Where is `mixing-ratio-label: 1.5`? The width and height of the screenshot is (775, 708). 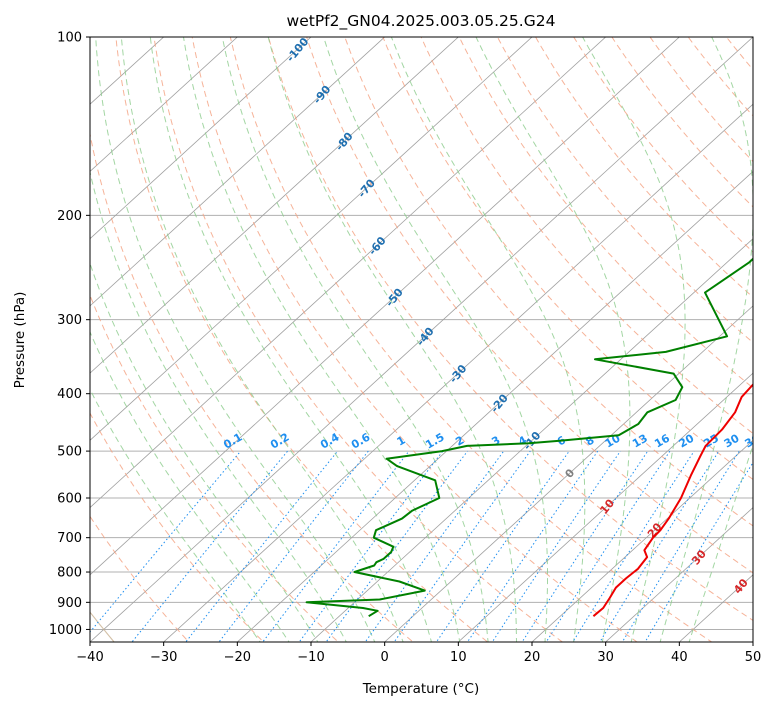
mixing-ratio-label: 1.5 is located at coordinates (434, 441).